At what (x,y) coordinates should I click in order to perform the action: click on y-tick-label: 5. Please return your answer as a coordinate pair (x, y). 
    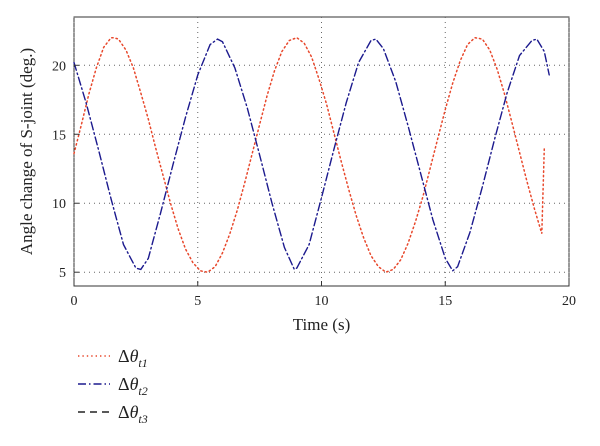
    Looking at the image, I should click on (62, 273).